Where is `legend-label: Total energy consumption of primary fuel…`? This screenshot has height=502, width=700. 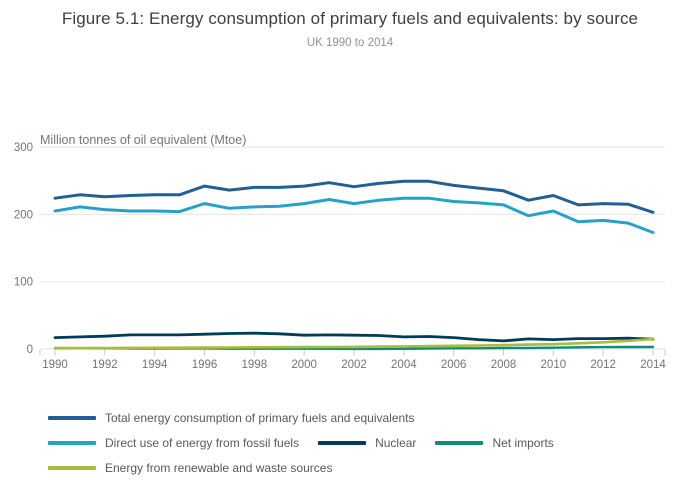 legend-label: Total energy consumption of primary fuel… is located at coordinates (260, 417).